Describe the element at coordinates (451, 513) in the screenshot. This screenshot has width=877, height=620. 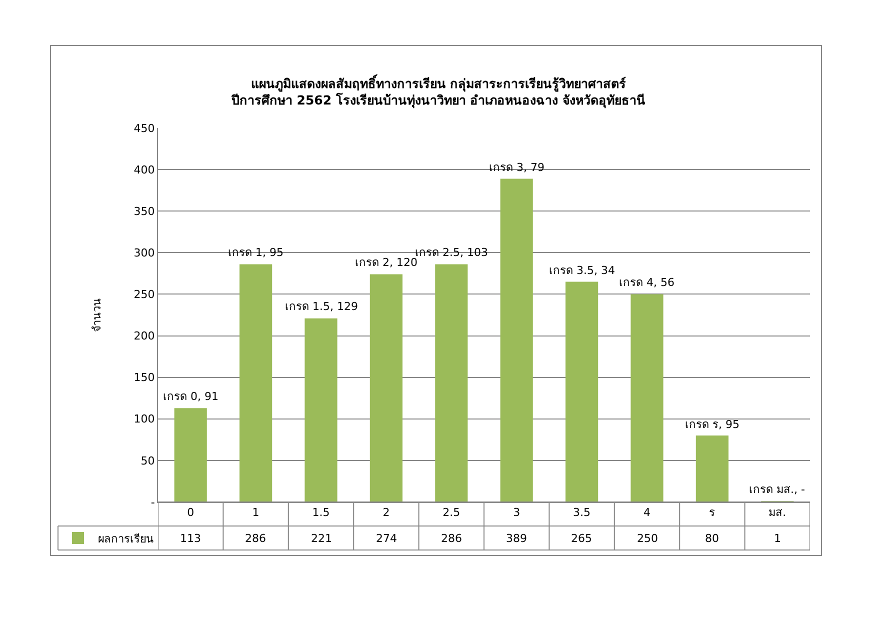
I see `x-tick-label: 2.5` at that location.